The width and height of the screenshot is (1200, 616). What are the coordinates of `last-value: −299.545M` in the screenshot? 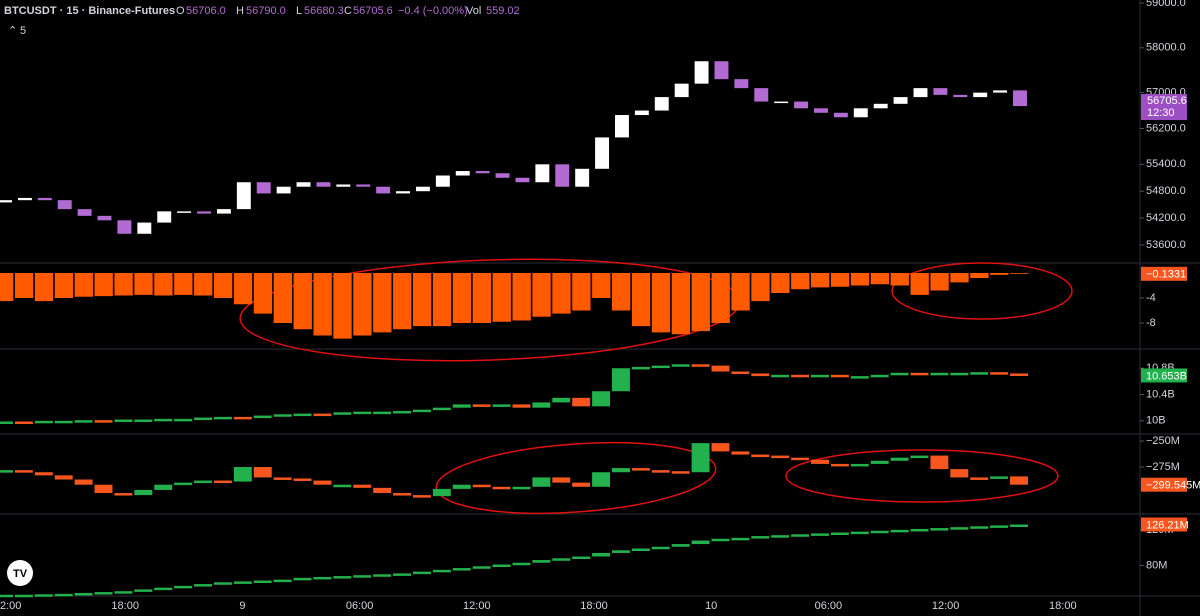 It's located at (1173, 486).